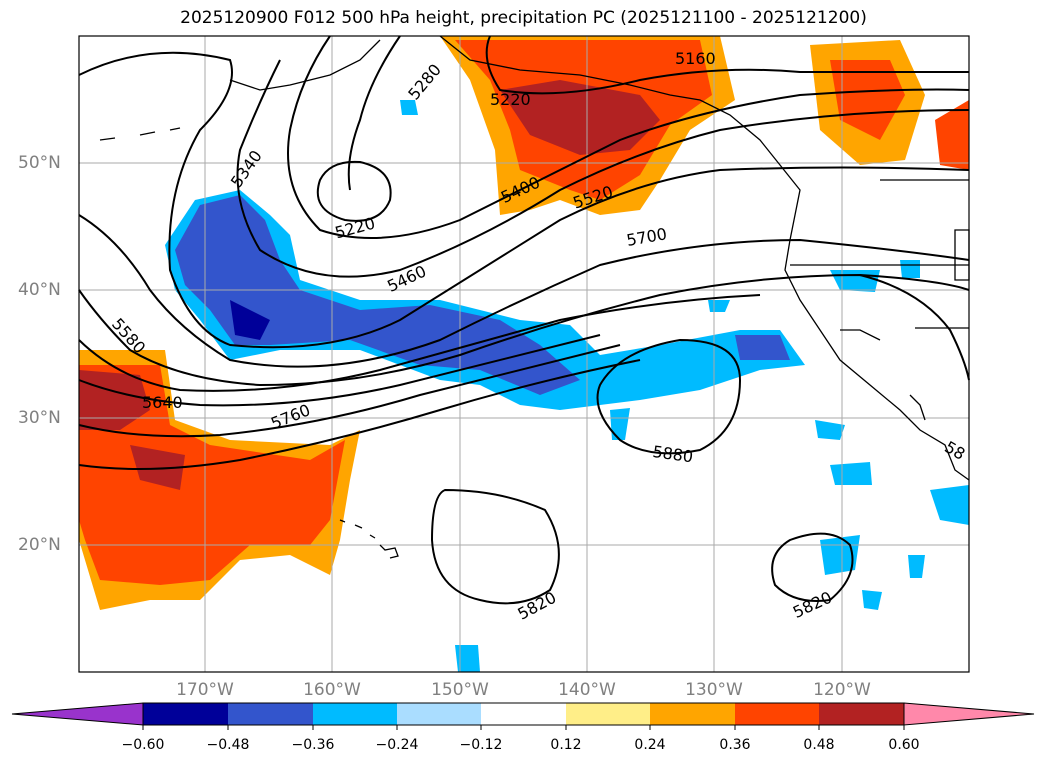 Image resolution: width=1047 pixels, height=765 pixels. What do you see at coordinates (39, 163) in the screenshot?
I see `lat-label-50n: 50°N` at bounding box center [39, 163].